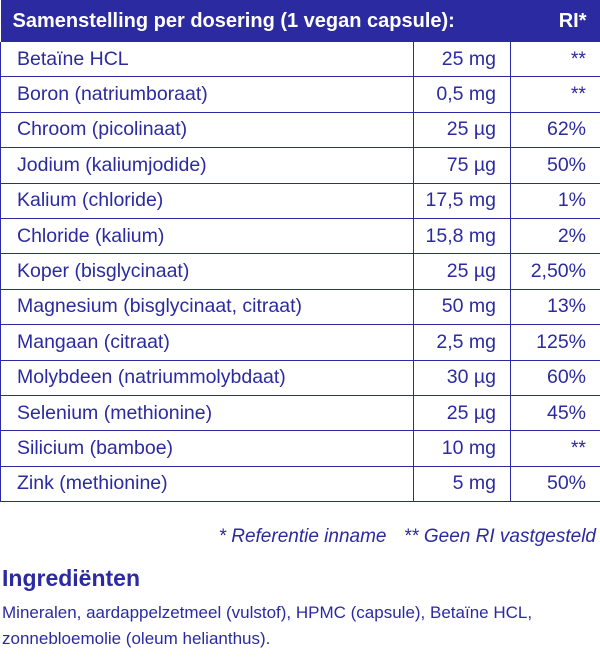 This screenshot has width=600, height=664. Describe the element at coordinates (555, 307) in the screenshot. I see `nutrient-ri: 13%` at that location.